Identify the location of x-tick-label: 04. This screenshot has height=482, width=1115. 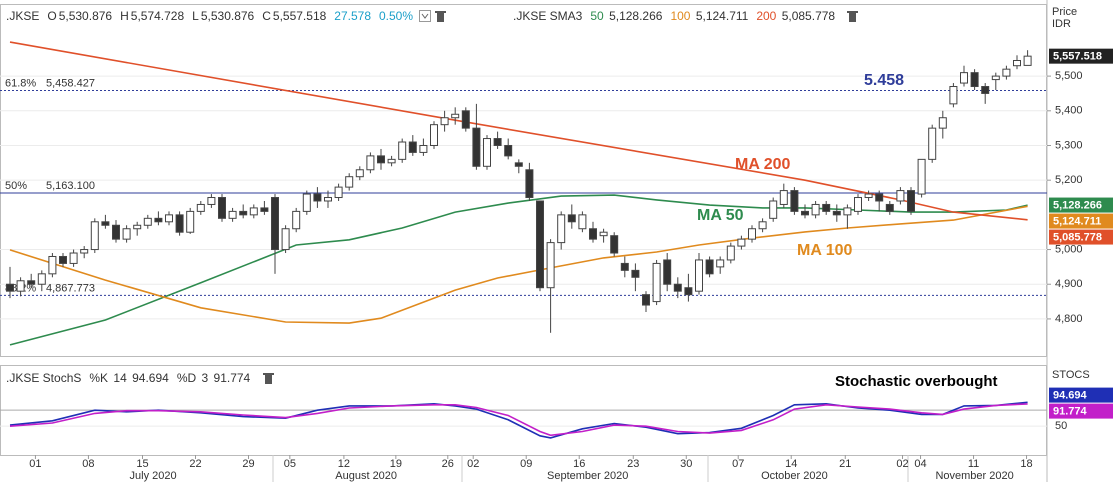
(920, 464).